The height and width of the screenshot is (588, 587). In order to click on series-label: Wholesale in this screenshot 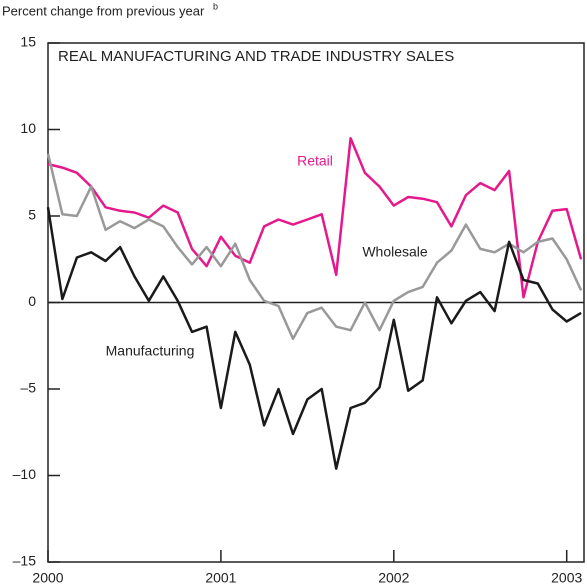, I will do `click(395, 252)`.